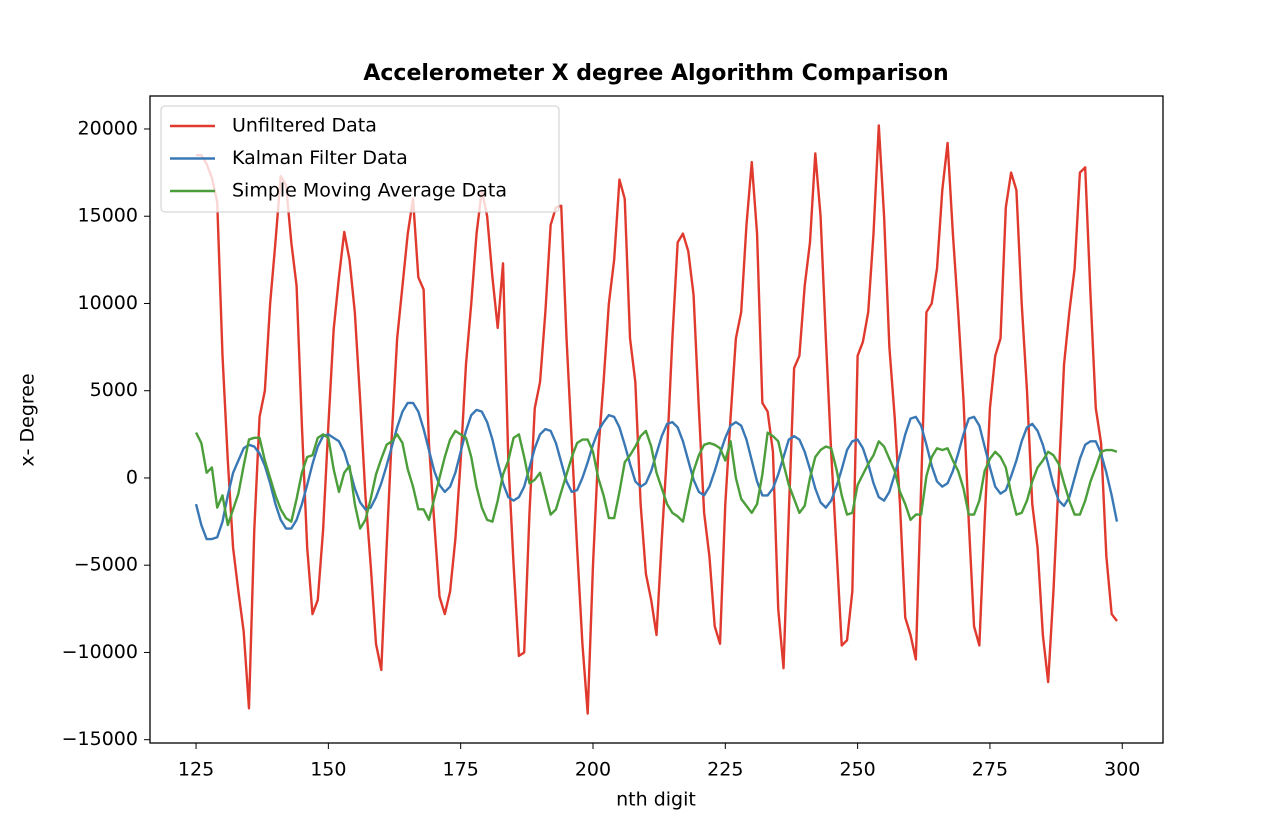 Image resolution: width=1280 pixels, height=821 pixels. Describe the element at coordinates (328, 770) in the screenshot. I see `x-tick-label: 150` at that location.